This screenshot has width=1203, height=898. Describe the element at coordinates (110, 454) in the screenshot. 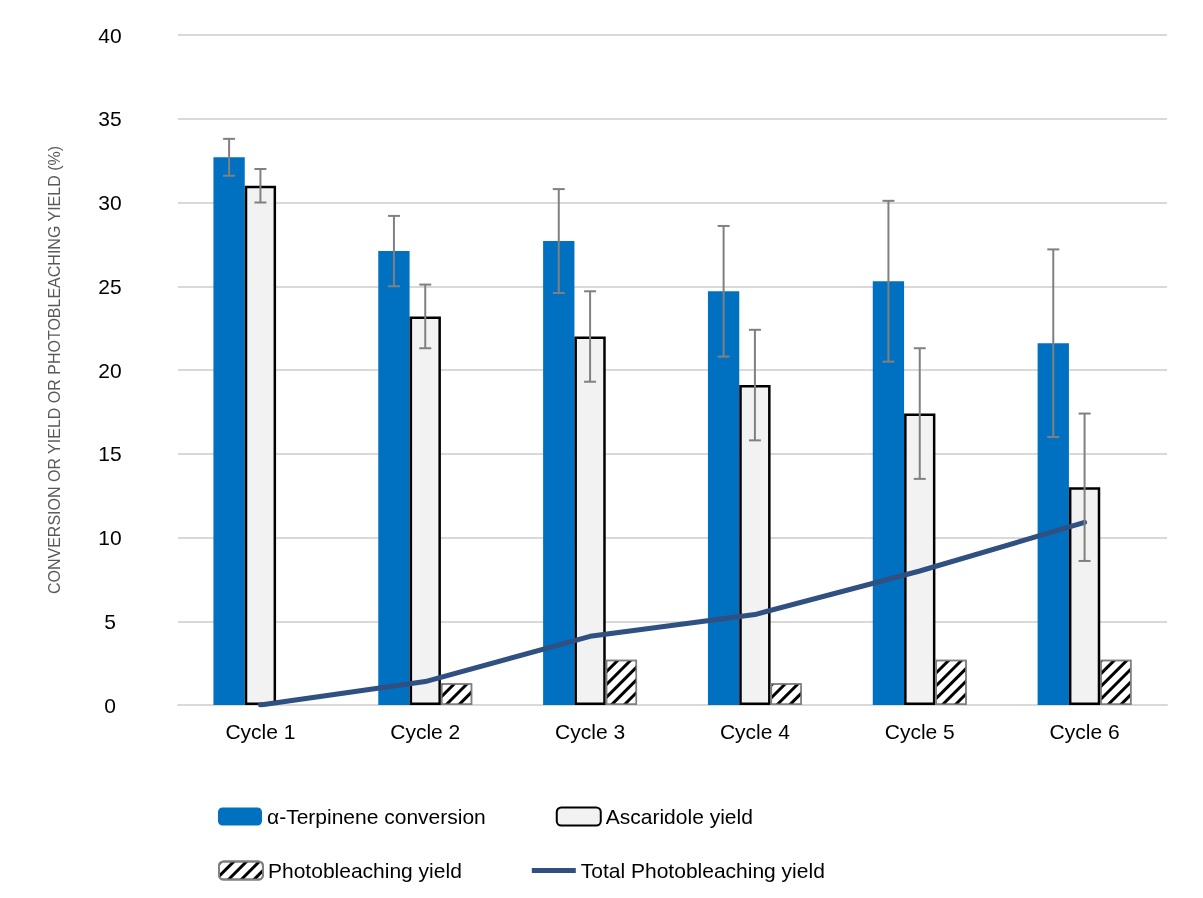

I see `y-tick-label: 15` at that location.